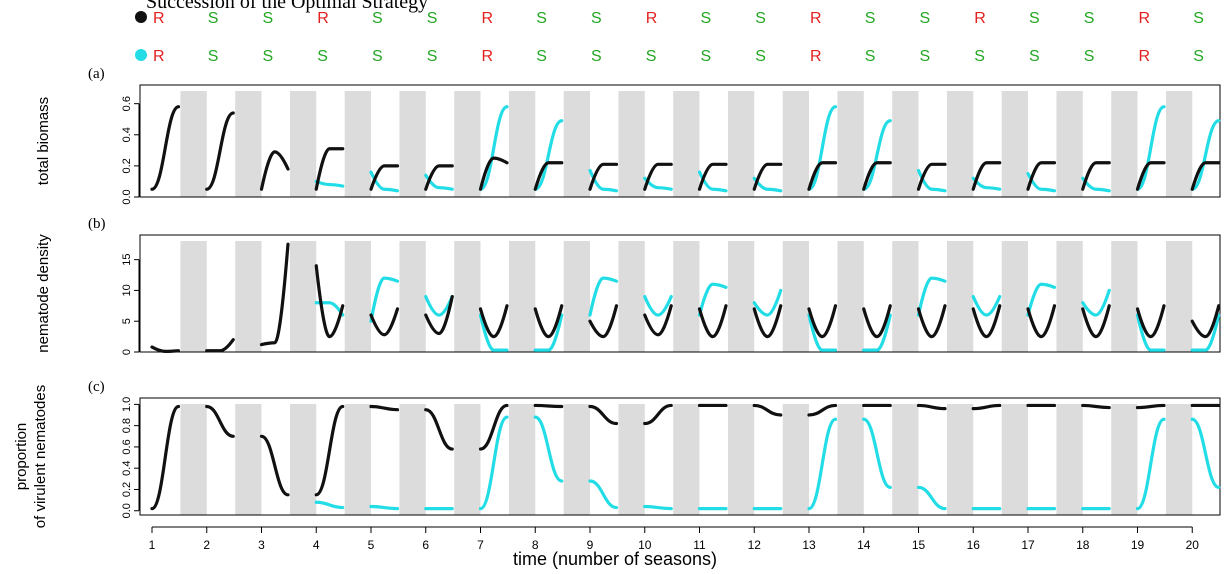 This screenshot has width=1232, height=574. Describe the element at coordinates (127, 321) in the screenshot. I see `y-tick-label: 5` at that location.